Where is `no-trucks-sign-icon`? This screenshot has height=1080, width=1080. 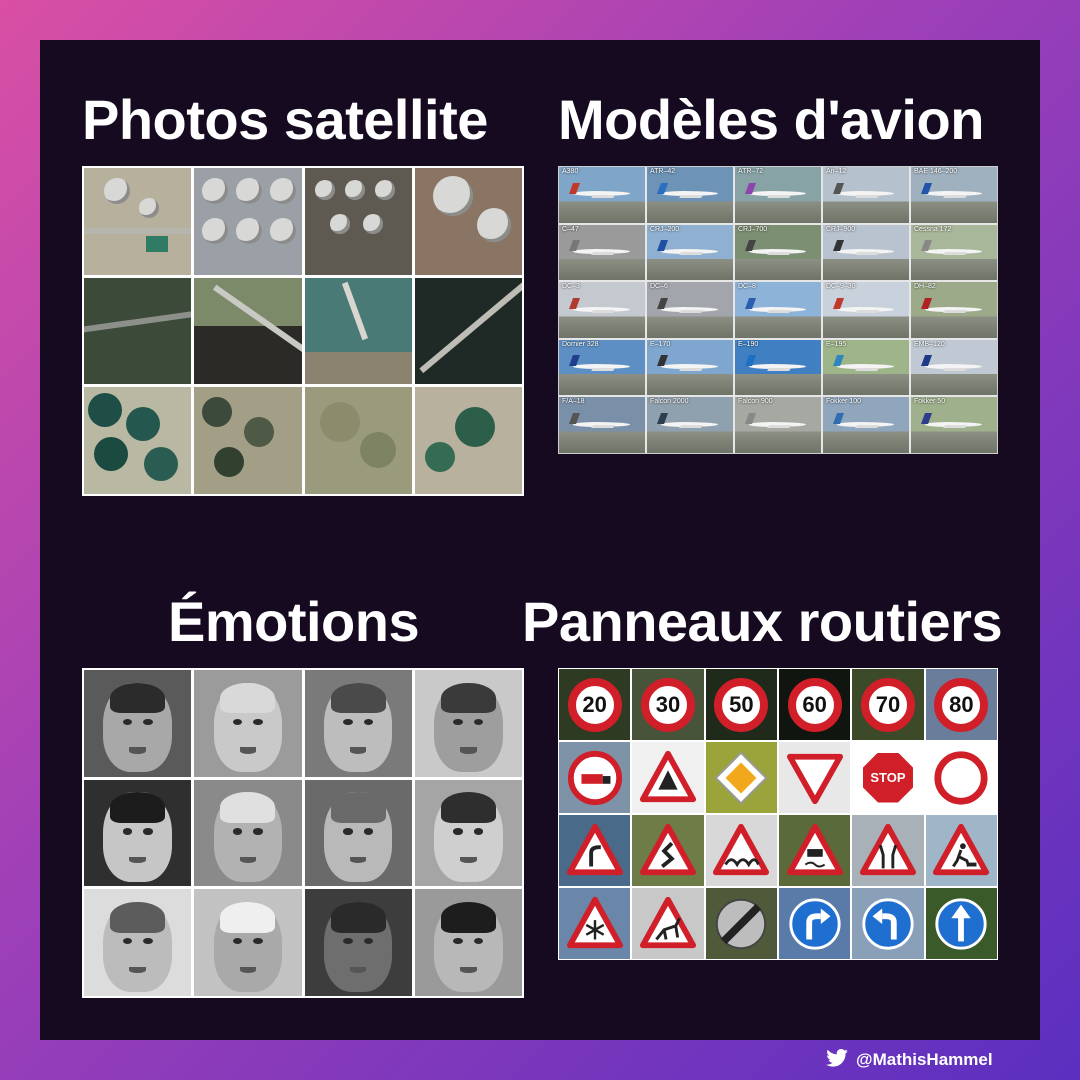
no-trucks-sign-icon is located at coordinates (594, 777).